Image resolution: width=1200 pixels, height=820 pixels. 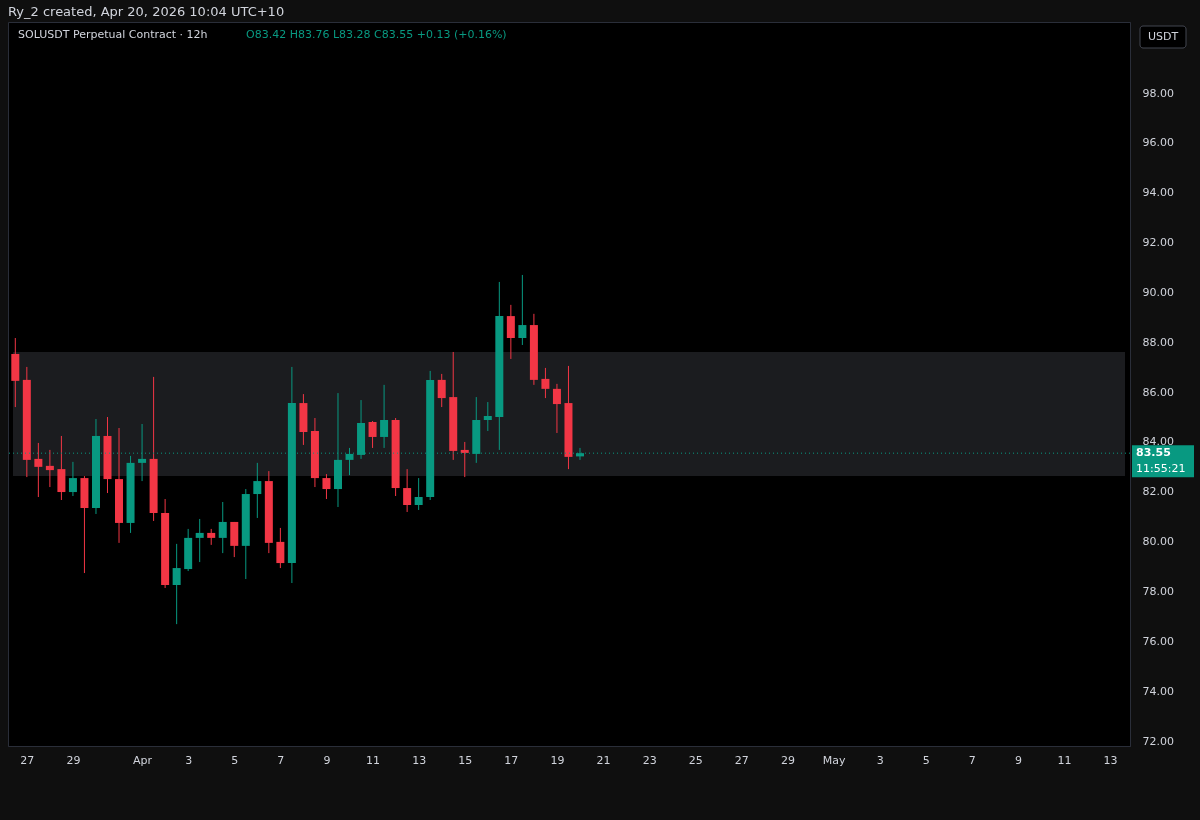 I want to click on y-tick-label: 94.00, so click(x=1158, y=193).